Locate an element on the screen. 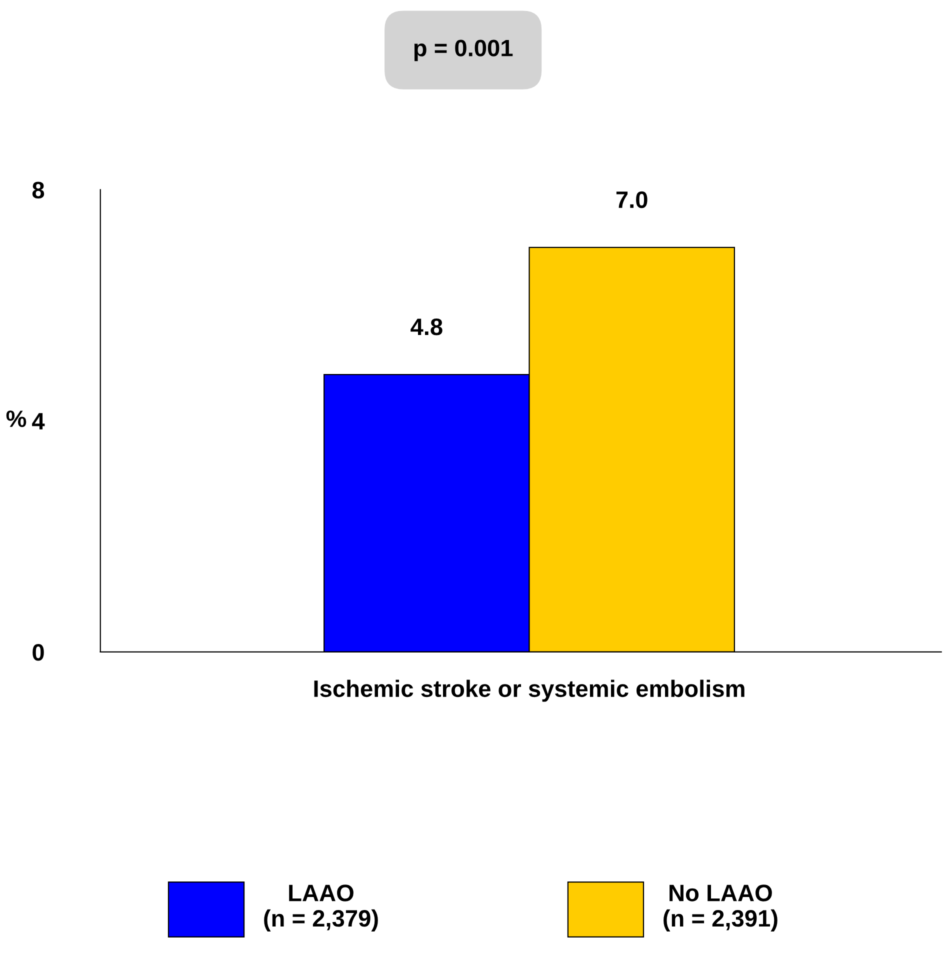  text: p = 0.001 is located at coordinates (463, 51).